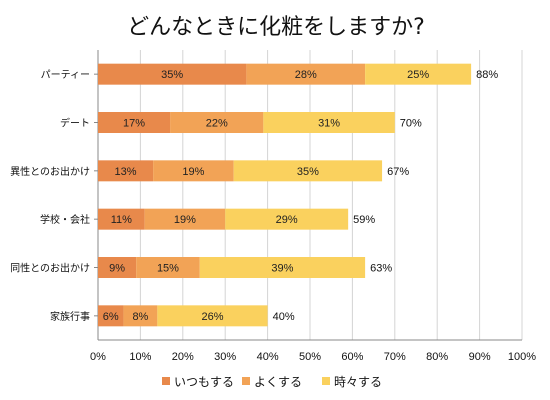 The width and height of the screenshot is (550, 400). I want to click on category-label-2: 異性とのお出かけ, so click(50, 171).